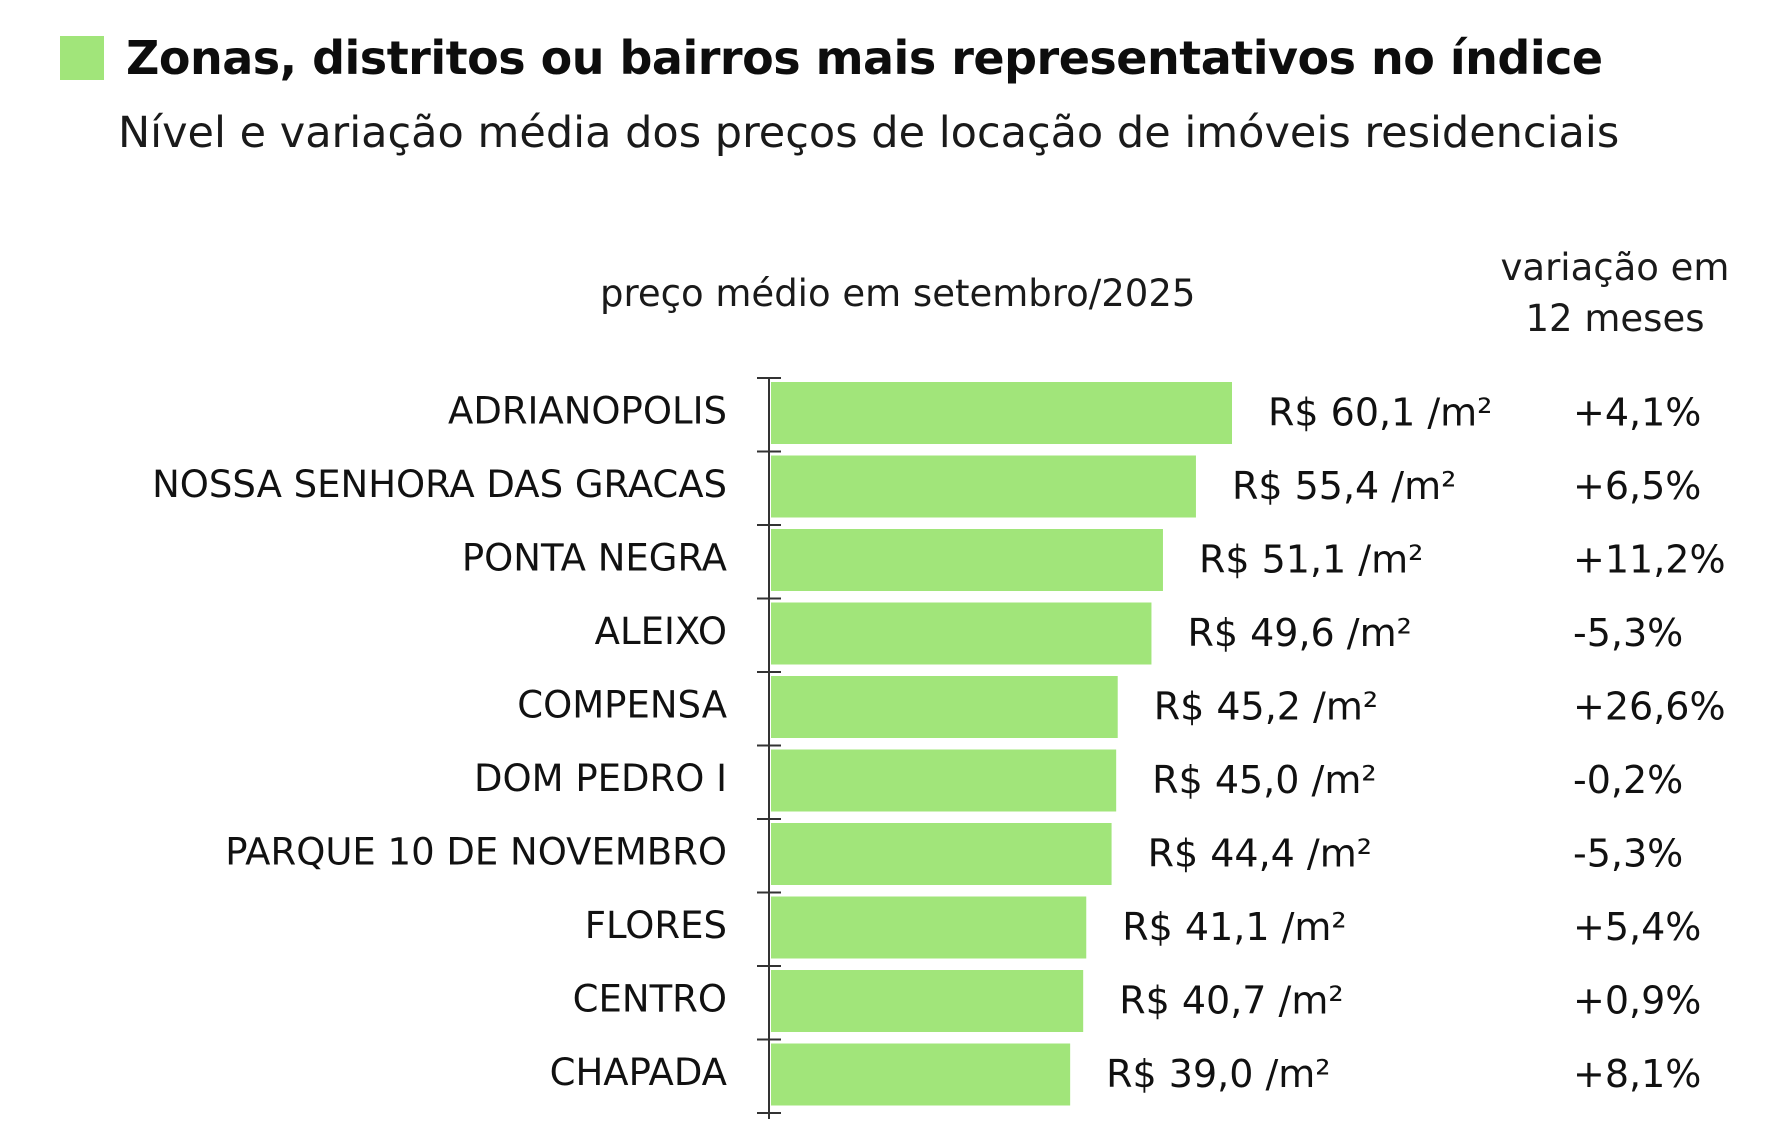 The height and width of the screenshot is (1144, 1792). Describe the element at coordinates (600, 778) in the screenshot. I see `category-label: DOM PEDRO I` at that location.